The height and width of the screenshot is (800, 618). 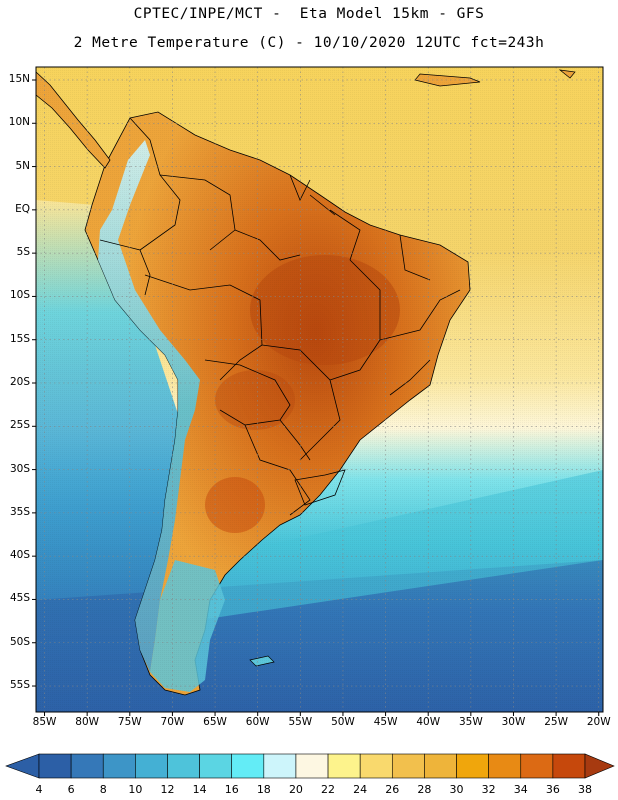 What do you see at coordinates (300, 722) in the screenshot?
I see `lon-label: 55W` at bounding box center [300, 722].